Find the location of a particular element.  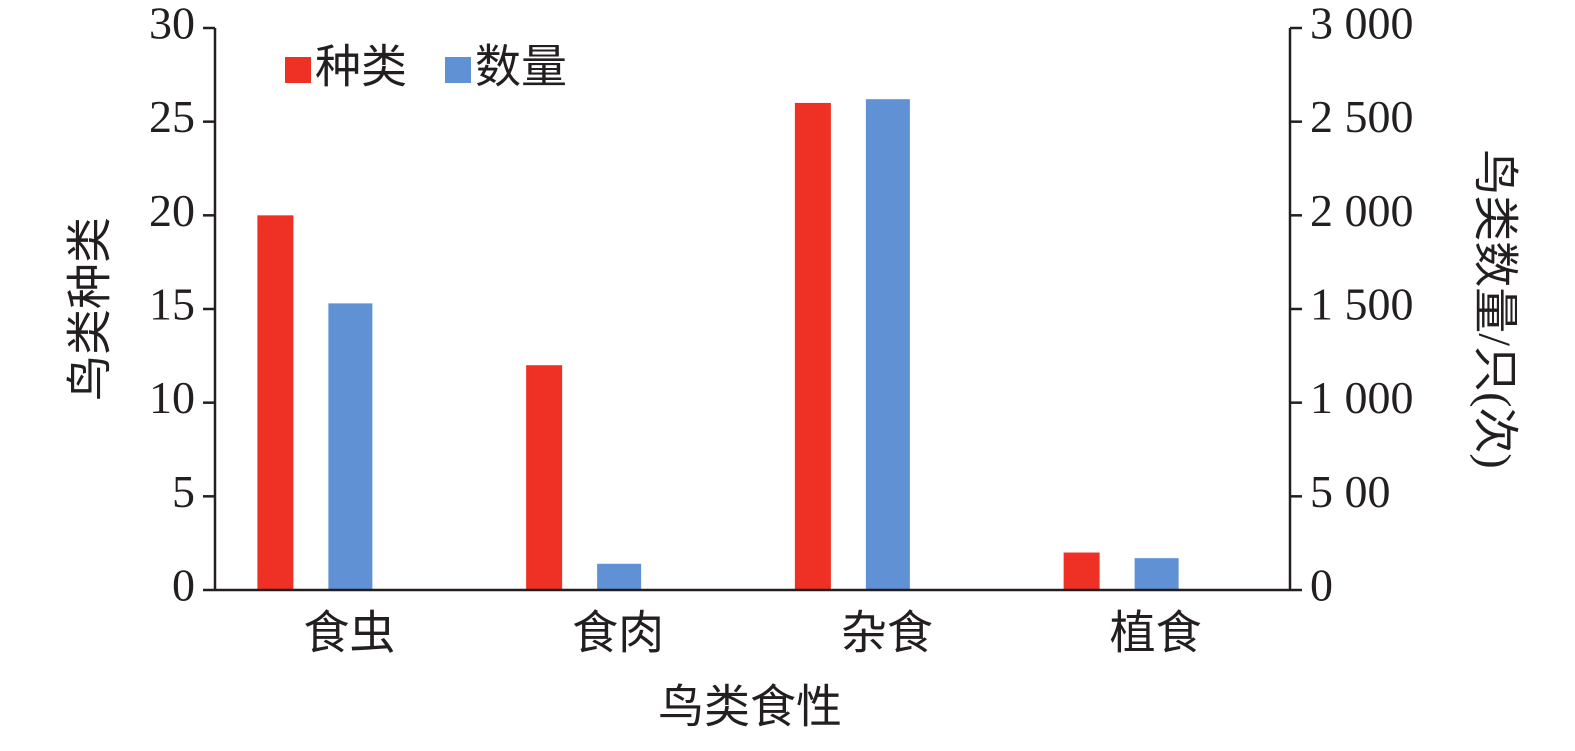

x-axis-title: 鸟类食性 is located at coordinates (750, 707).